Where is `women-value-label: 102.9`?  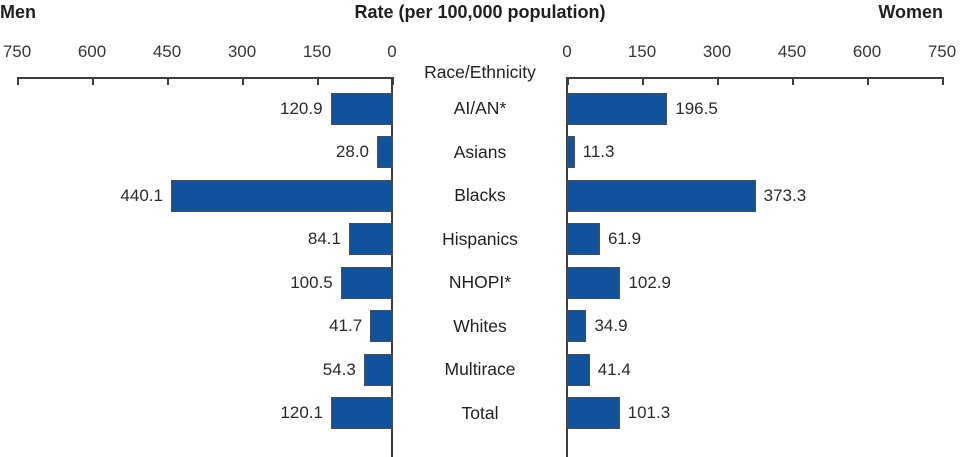 women-value-label: 102.9 is located at coordinates (649, 282).